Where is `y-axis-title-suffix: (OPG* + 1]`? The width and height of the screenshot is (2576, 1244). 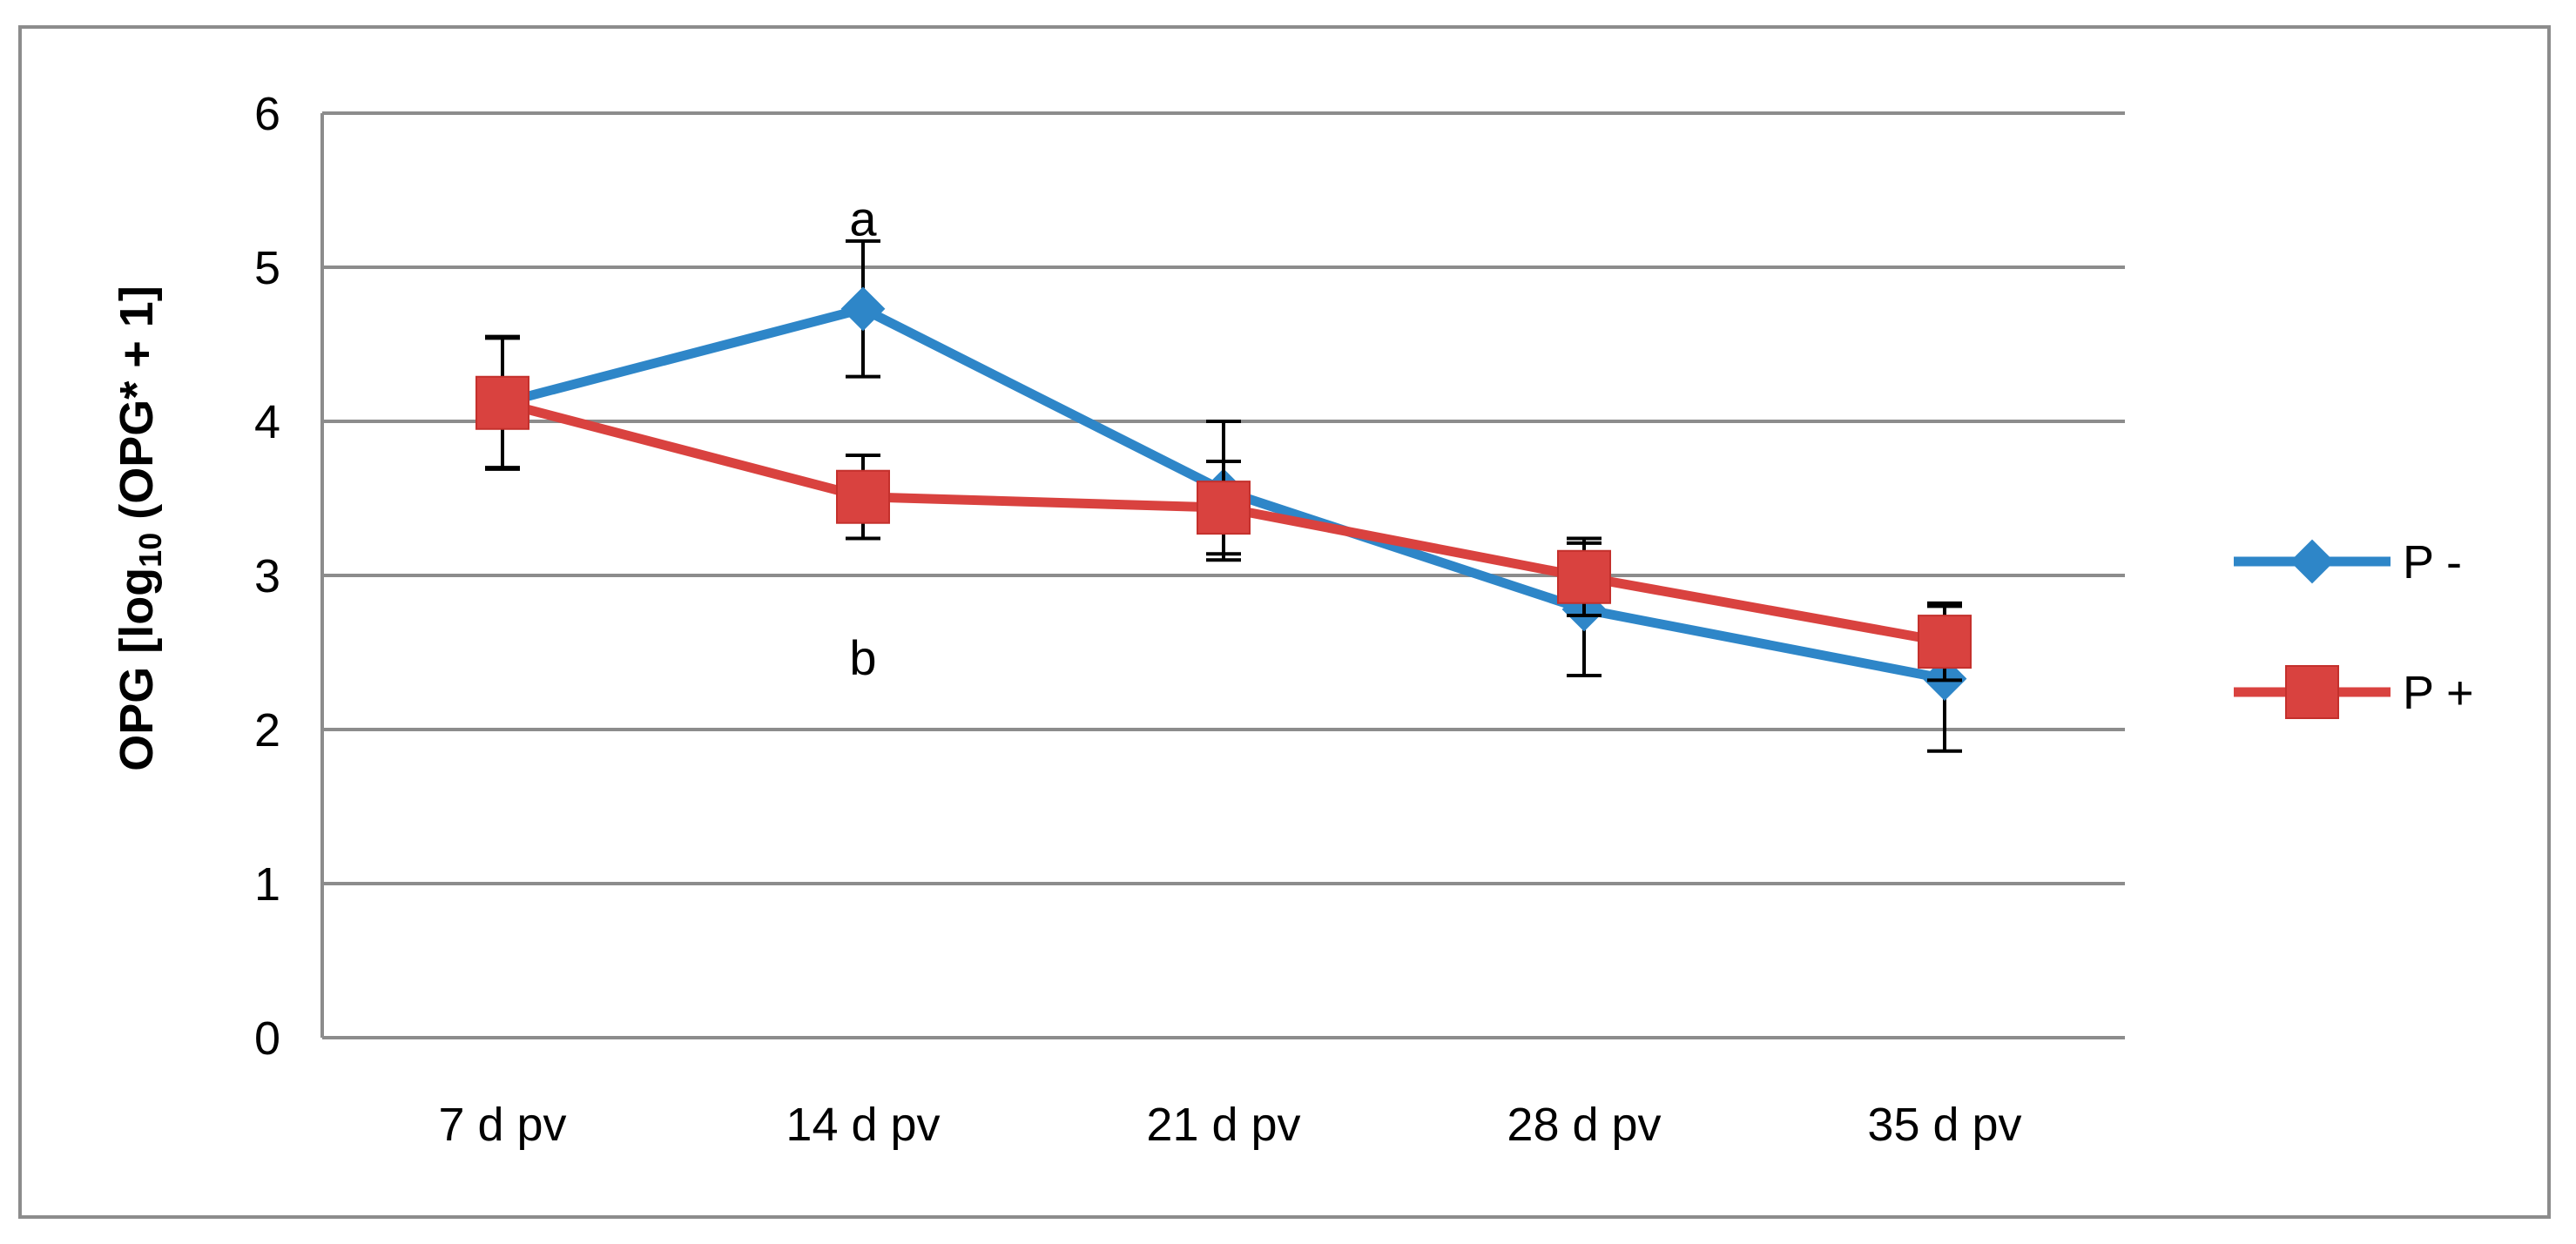 y-axis-title-suffix: (OPG* + 1] is located at coordinates (137, 409).